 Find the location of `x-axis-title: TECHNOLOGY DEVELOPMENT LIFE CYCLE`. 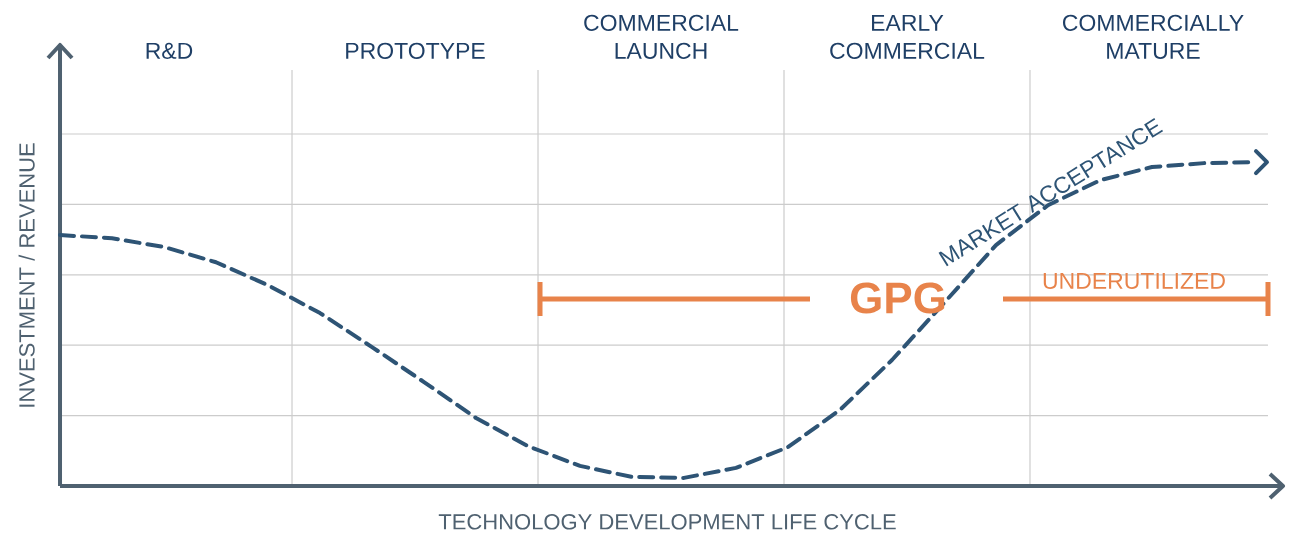

x-axis-title: TECHNOLOGY DEVELOPMENT LIFE CYCLE is located at coordinates (667, 522).